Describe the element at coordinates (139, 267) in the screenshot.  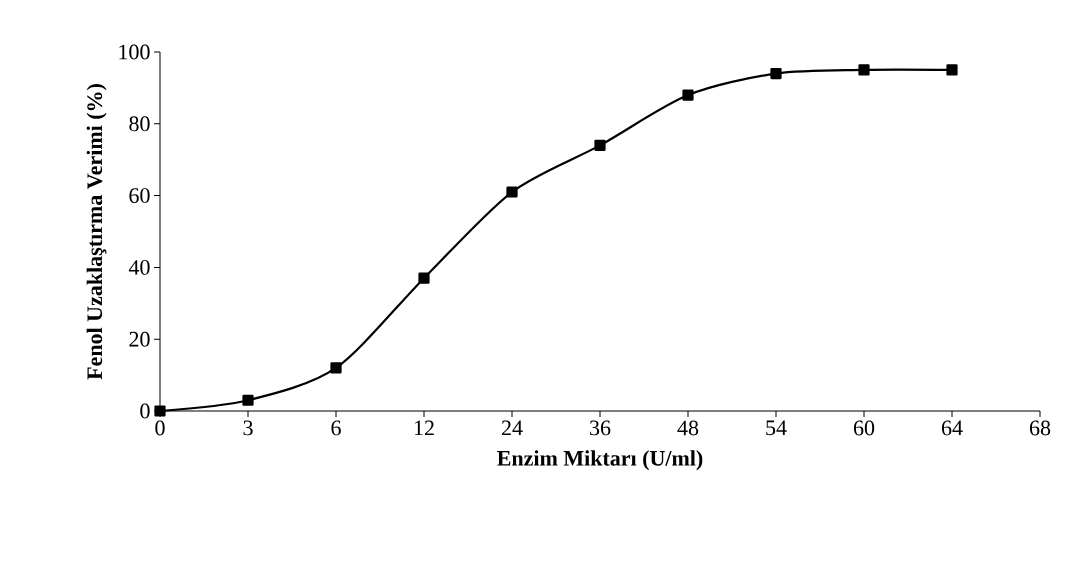
I see `y-tick-label: 40` at that location.